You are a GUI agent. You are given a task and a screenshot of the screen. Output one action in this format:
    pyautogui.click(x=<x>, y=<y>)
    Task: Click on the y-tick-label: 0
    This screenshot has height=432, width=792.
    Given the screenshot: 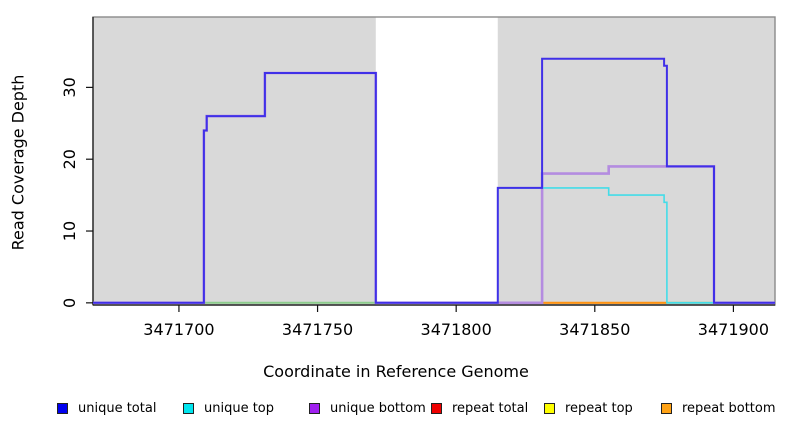 What is the action you would take?
    pyautogui.click(x=69, y=303)
    